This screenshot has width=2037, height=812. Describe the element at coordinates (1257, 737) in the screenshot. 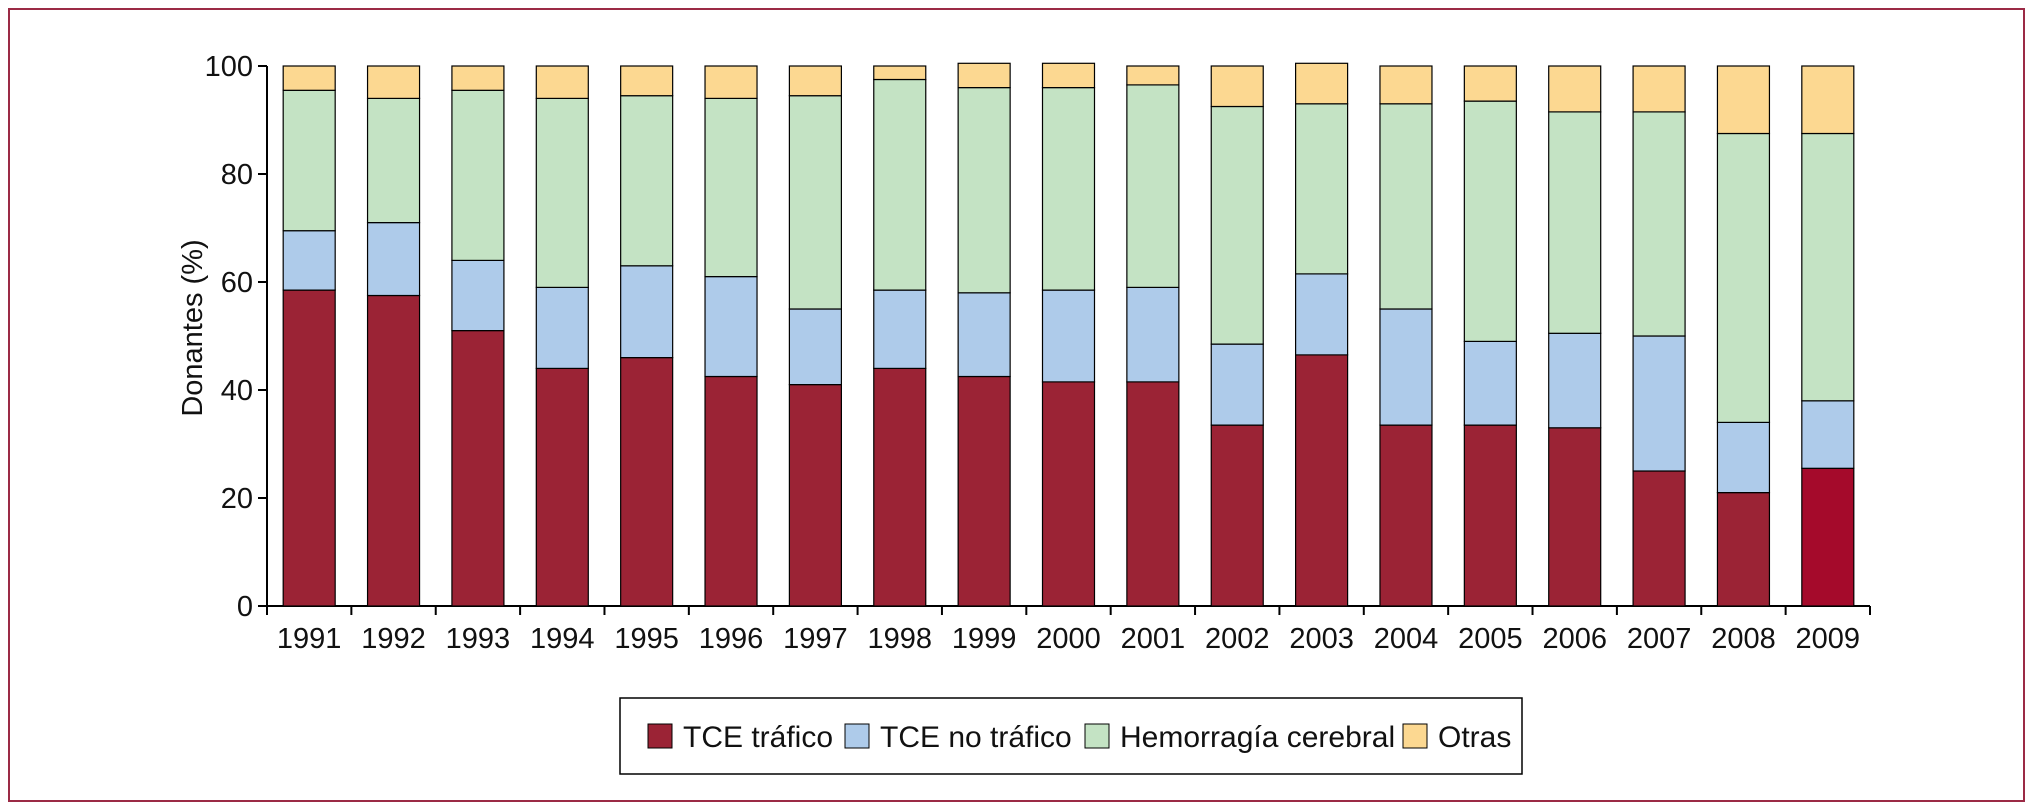

I see `legend-label: Hemorragía cerebral` at that location.